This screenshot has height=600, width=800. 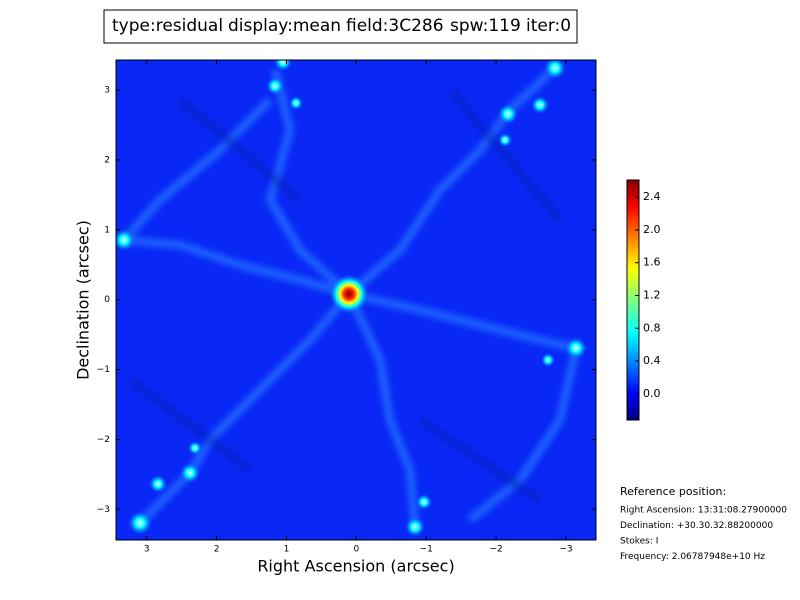 I want to click on colorbar-tick-label: 0.4, so click(x=652, y=360).